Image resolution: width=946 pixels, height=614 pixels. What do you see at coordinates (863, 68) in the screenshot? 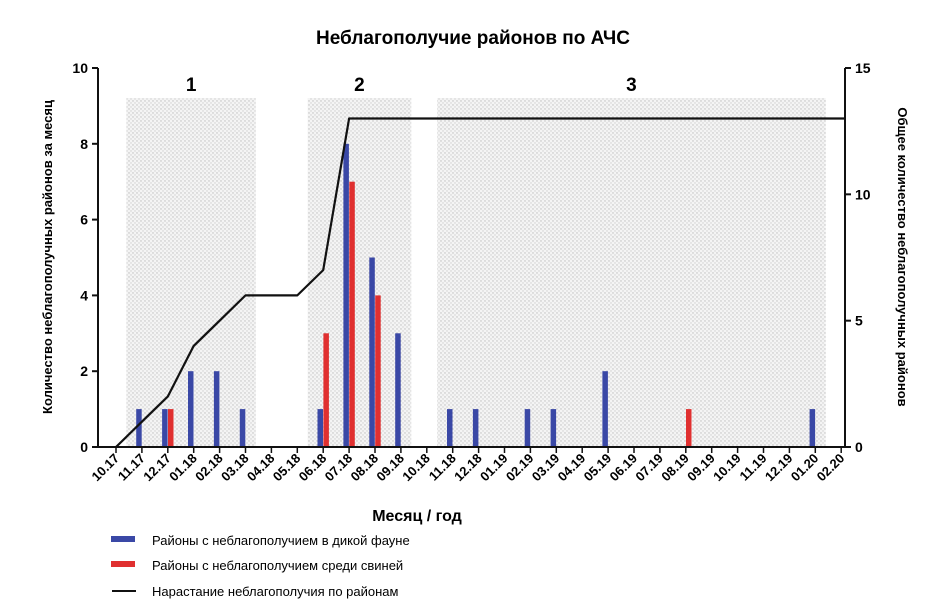
I see `y2-tick-label: 15` at bounding box center [863, 68].